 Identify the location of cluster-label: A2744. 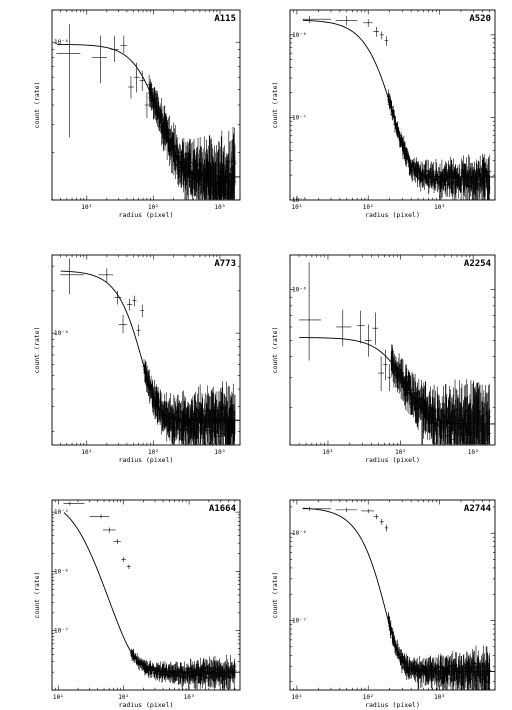
(478, 509).